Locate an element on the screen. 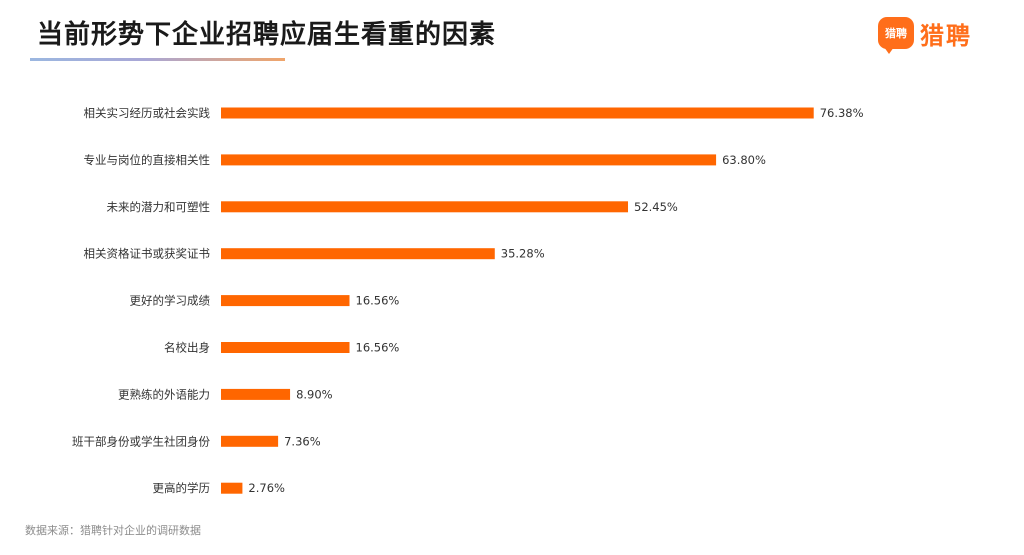  liepin-logo: 猎聘 猎聘 is located at coordinates (925, 34).